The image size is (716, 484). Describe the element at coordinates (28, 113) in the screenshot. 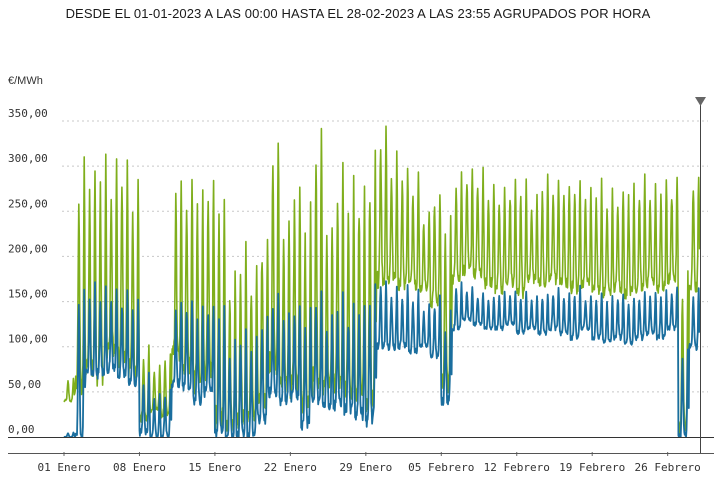

I see `y-tick-label: 350,00` at that location.